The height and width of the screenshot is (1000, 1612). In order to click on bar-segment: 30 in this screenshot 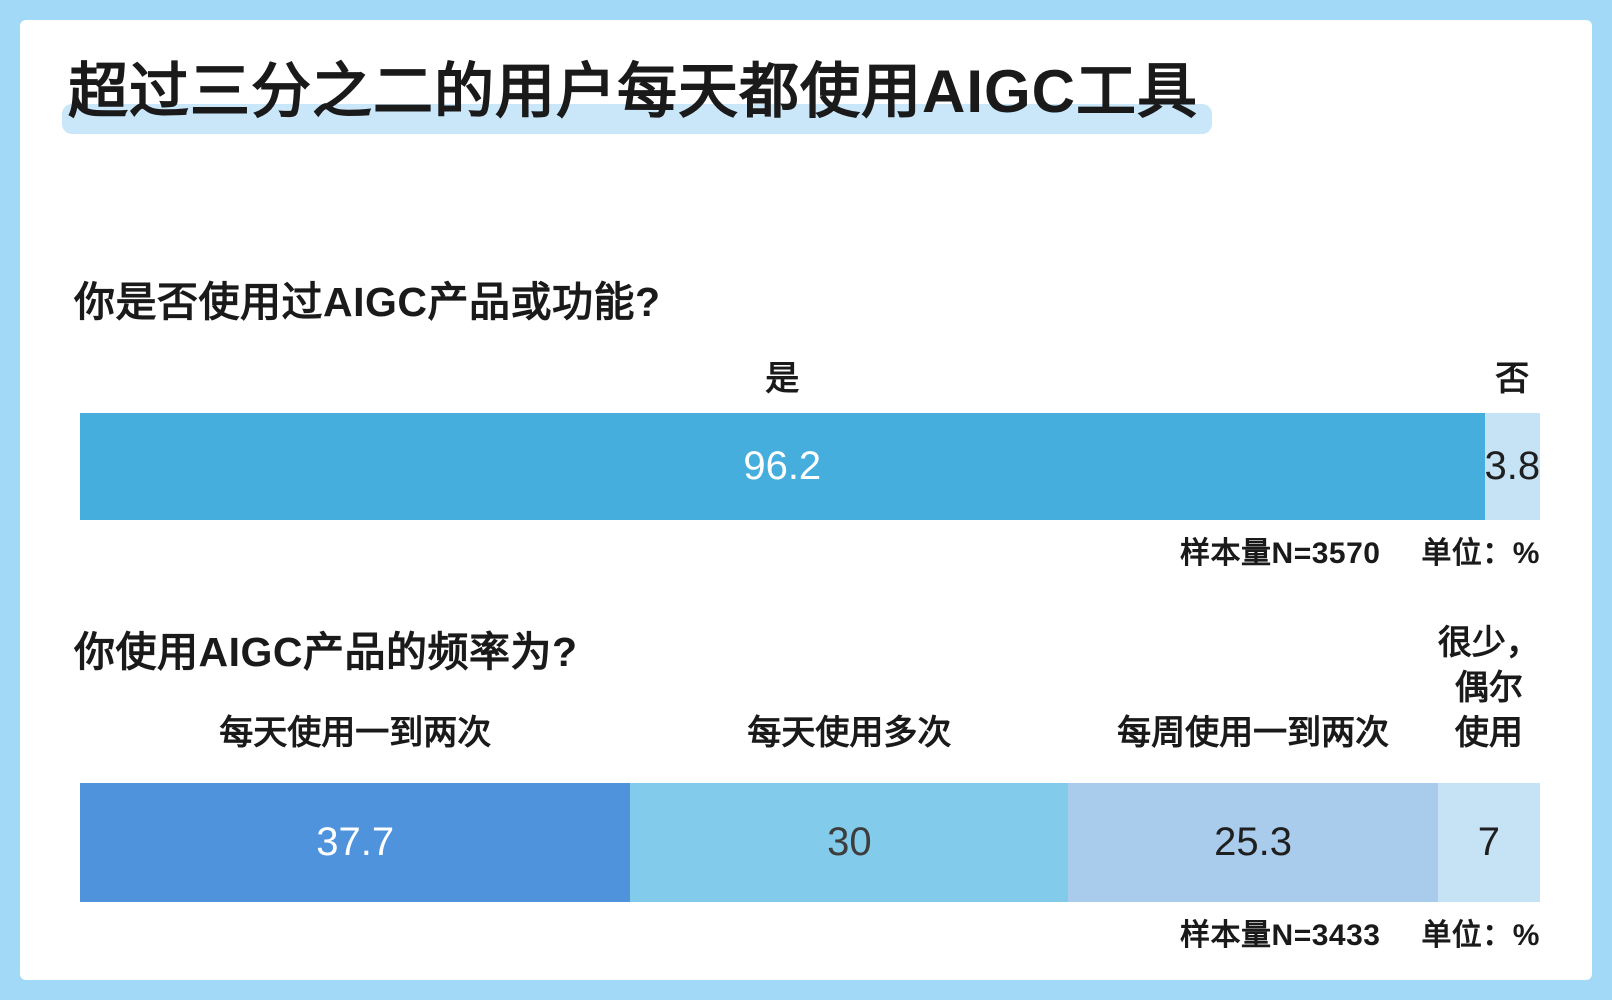, I will do `click(849, 842)`.